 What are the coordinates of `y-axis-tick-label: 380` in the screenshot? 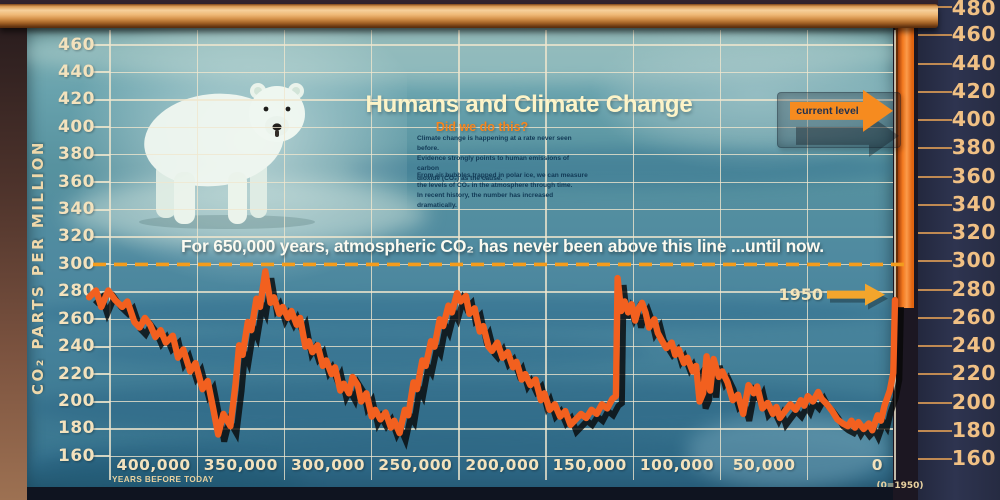 It's located at (76, 154).